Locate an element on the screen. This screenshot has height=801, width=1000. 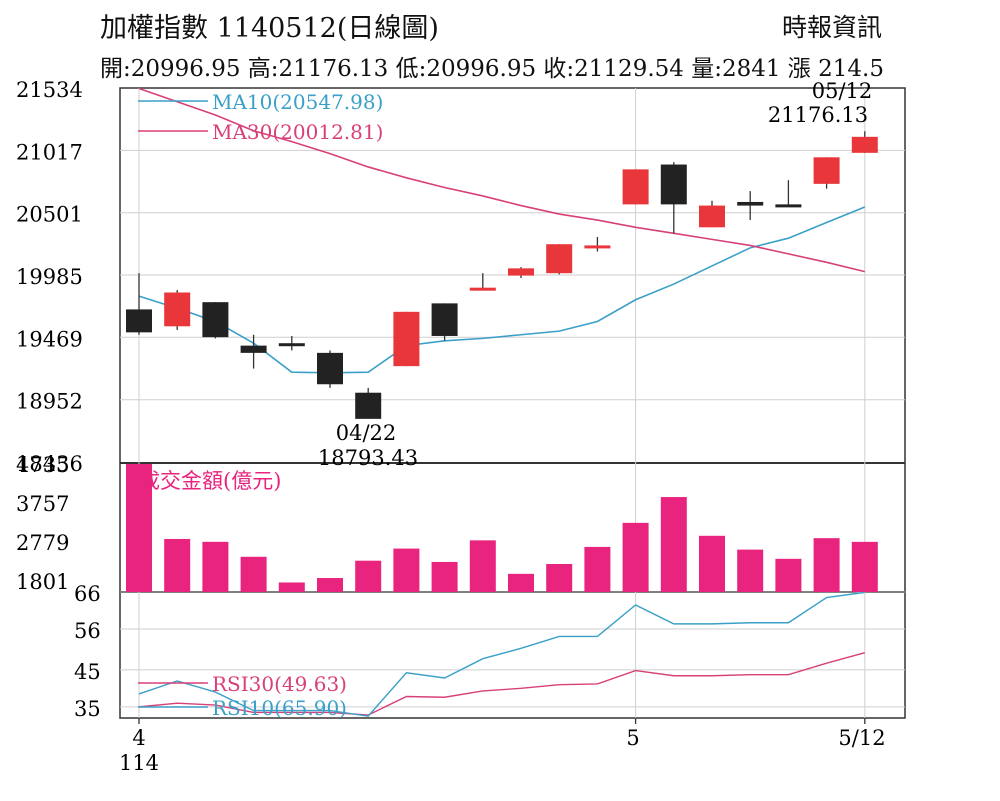
legend-ma10: MA10(20547.98) is located at coordinates (297, 102).